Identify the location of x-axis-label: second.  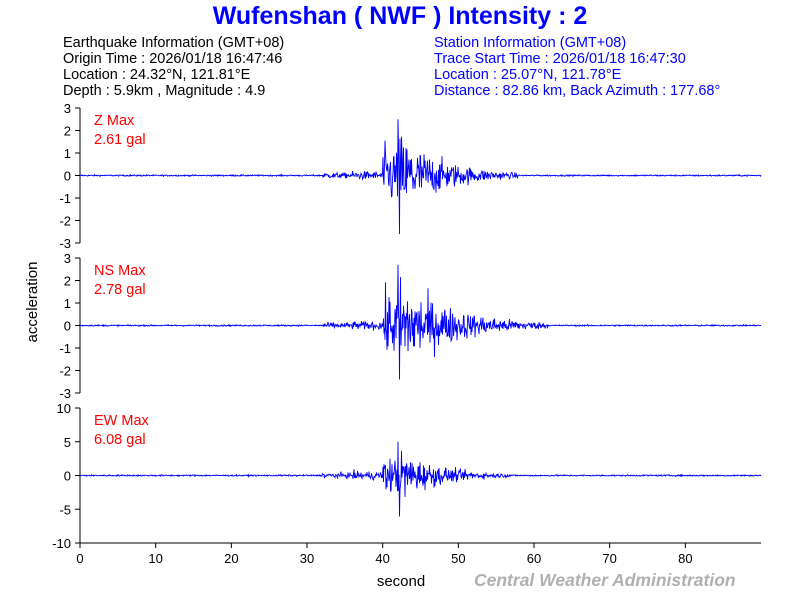
(401, 581).